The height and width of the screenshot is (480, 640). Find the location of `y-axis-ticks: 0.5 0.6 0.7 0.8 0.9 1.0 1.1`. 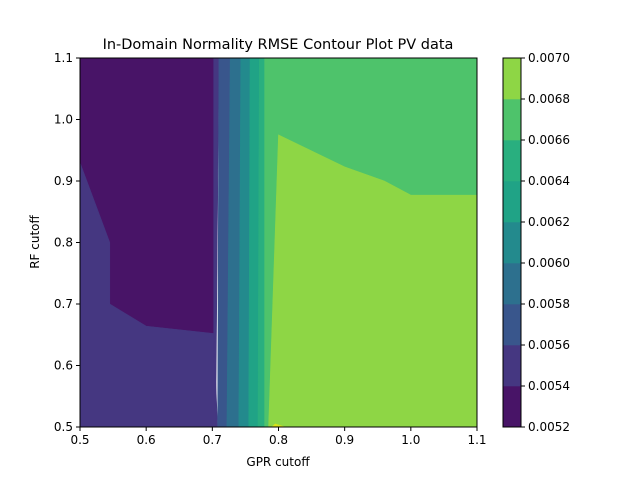

y-axis-ticks: 0.5 0.6 0.7 0.8 0.9 1.0 1.1 is located at coordinates (67, 242).